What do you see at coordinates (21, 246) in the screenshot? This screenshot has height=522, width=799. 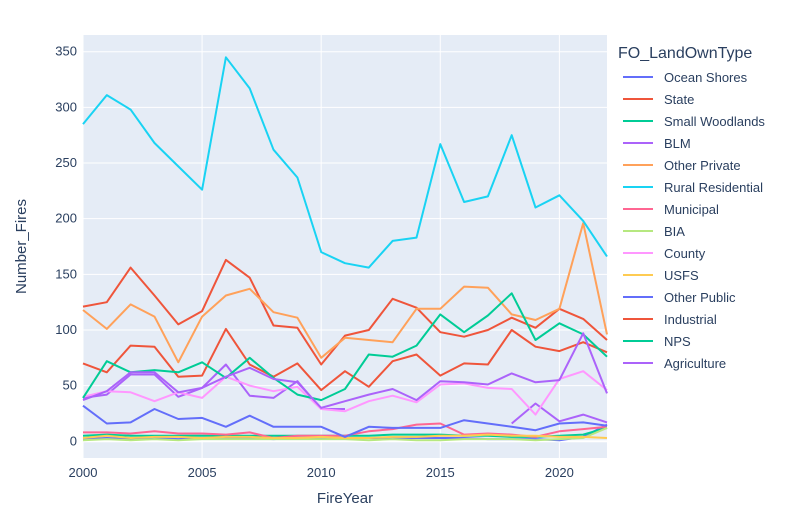 I see `y-axis-title: Number_Fires` at bounding box center [21, 246].